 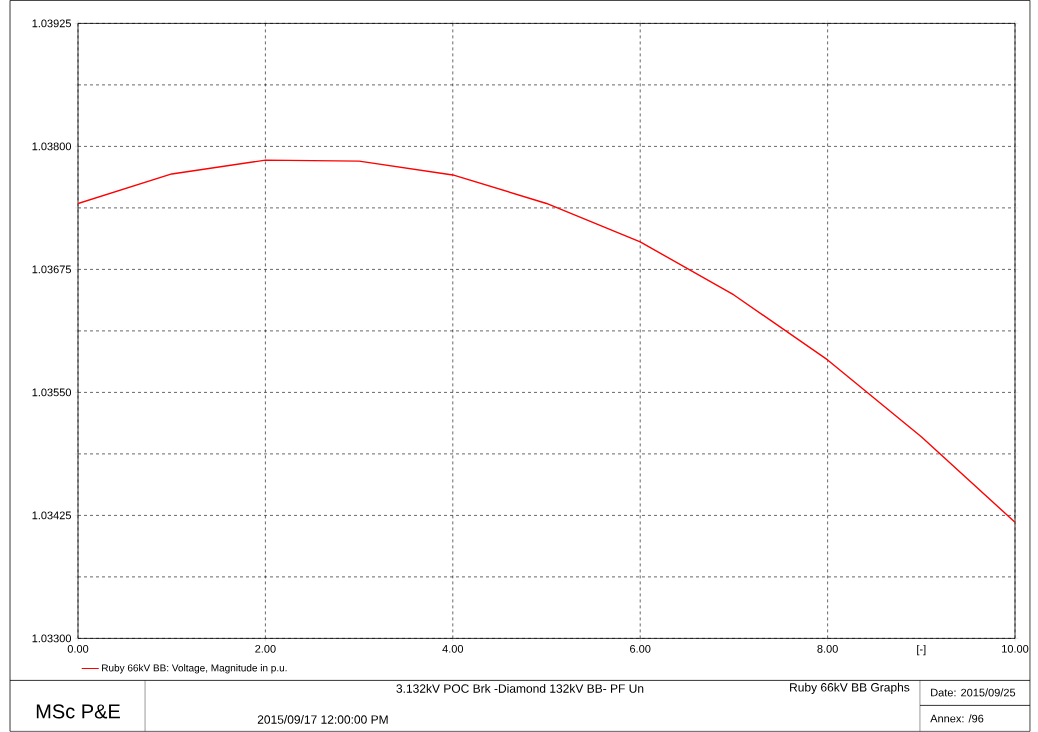 What do you see at coordinates (453, 649) in the screenshot?
I see `x-tick-label: 4.00` at bounding box center [453, 649].